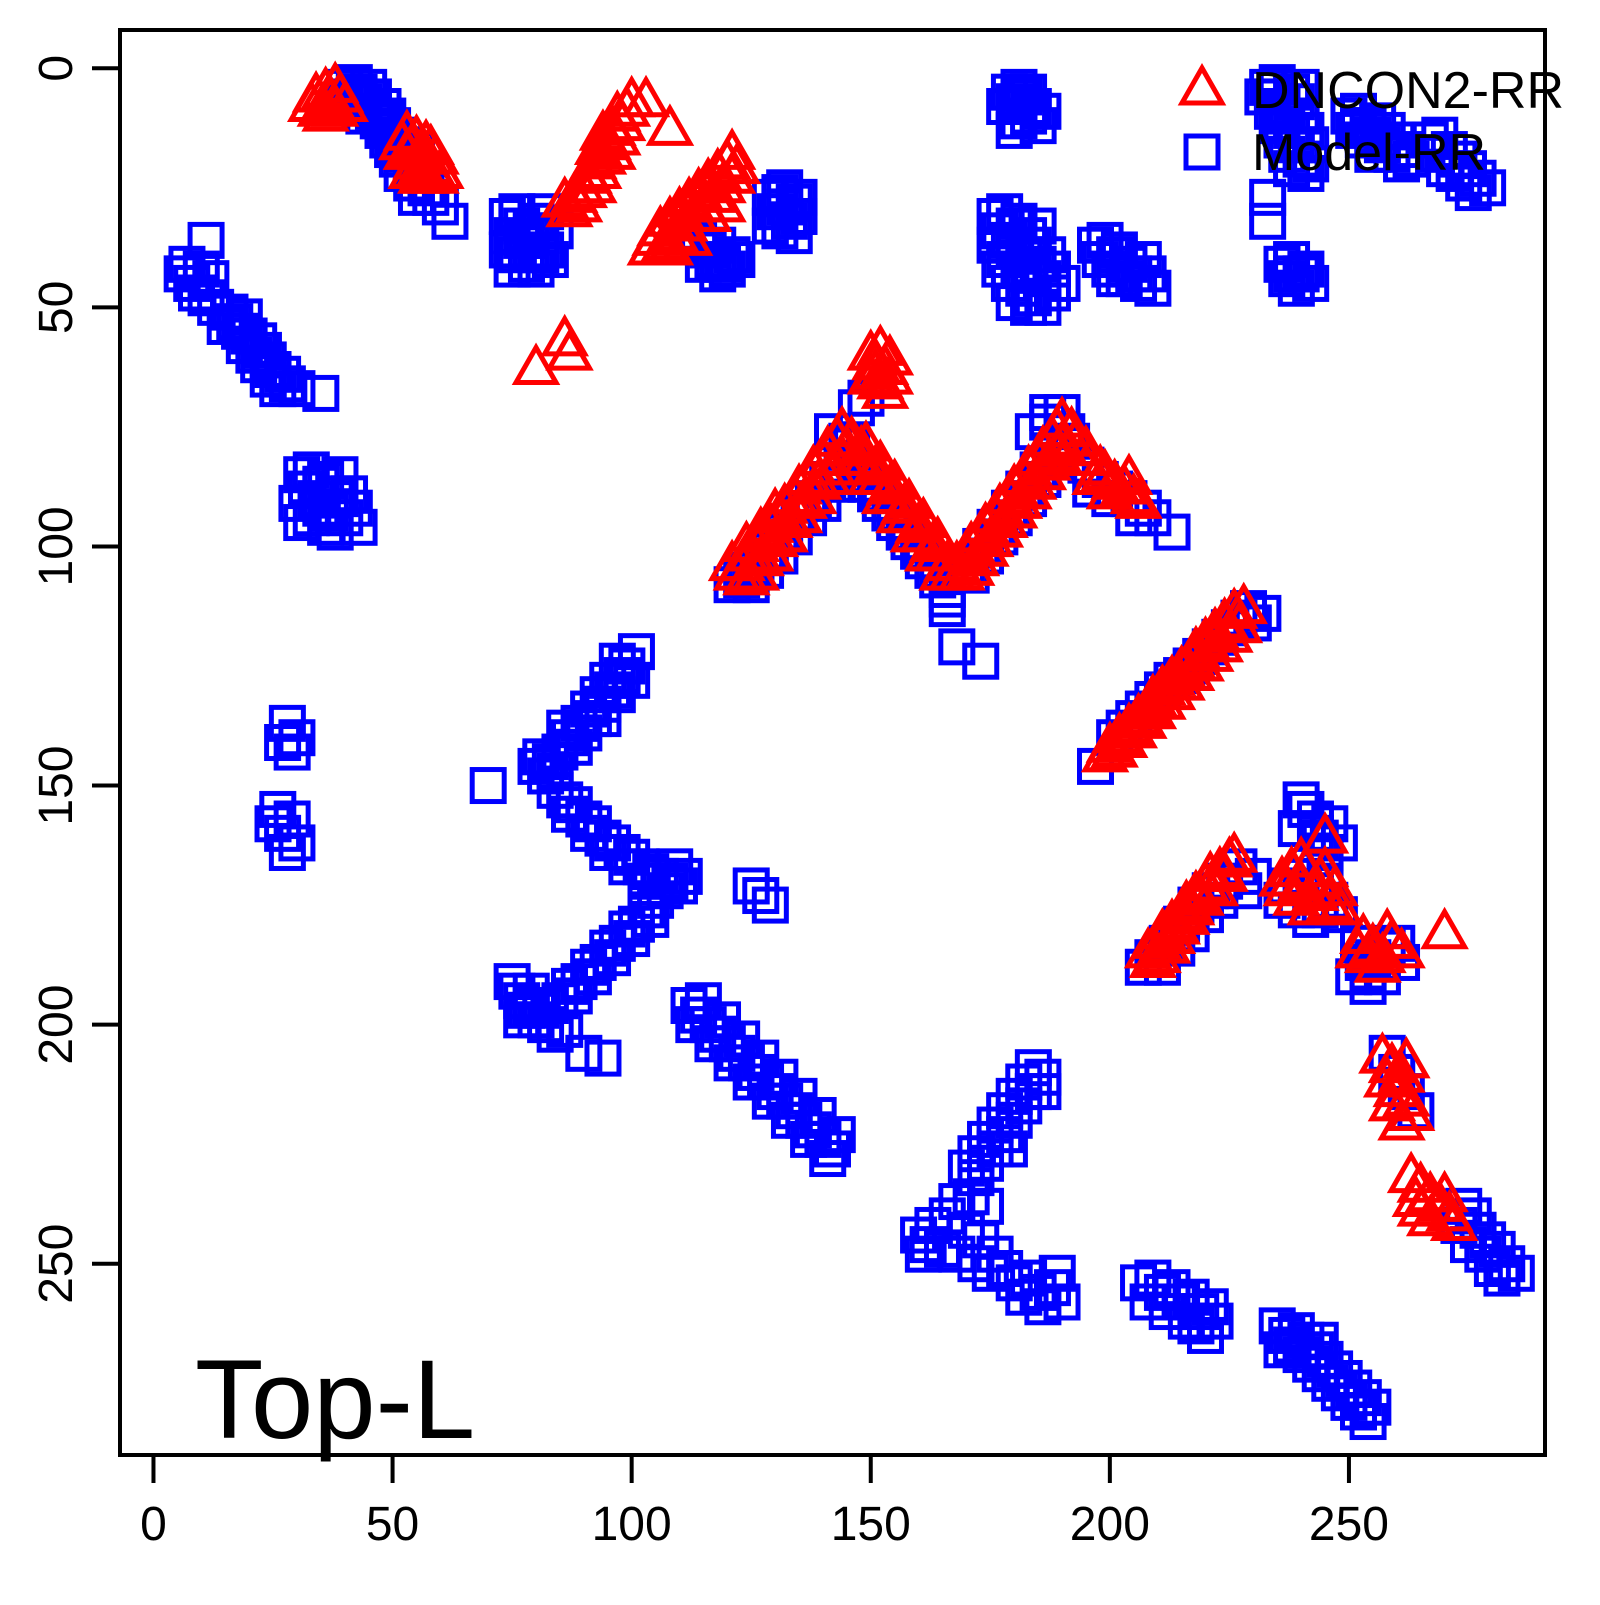  Describe the element at coordinates (632, 1524) in the screenshot. I see `x-tick-label: 100` at that location.